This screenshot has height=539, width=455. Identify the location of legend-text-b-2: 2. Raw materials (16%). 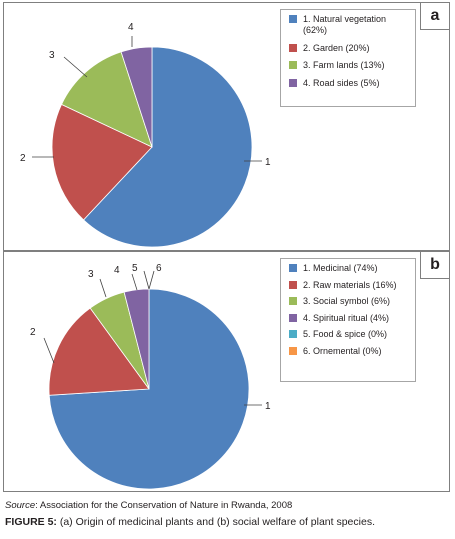
(350, 284).